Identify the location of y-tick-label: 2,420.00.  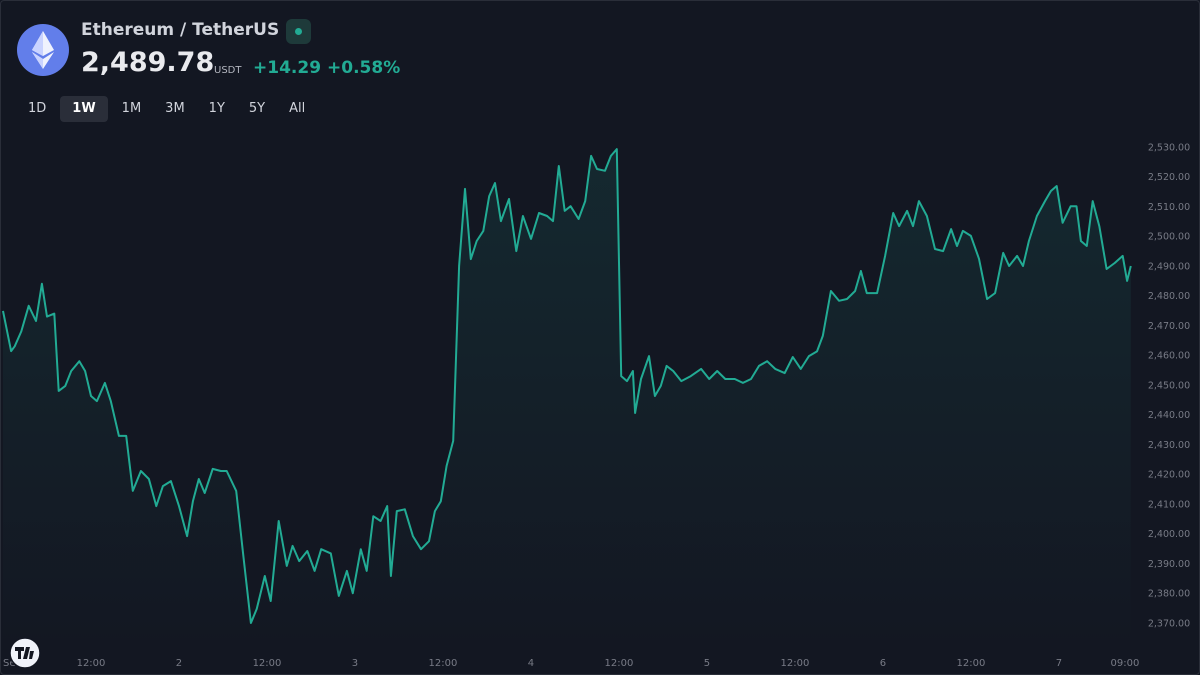
(1169, 475).